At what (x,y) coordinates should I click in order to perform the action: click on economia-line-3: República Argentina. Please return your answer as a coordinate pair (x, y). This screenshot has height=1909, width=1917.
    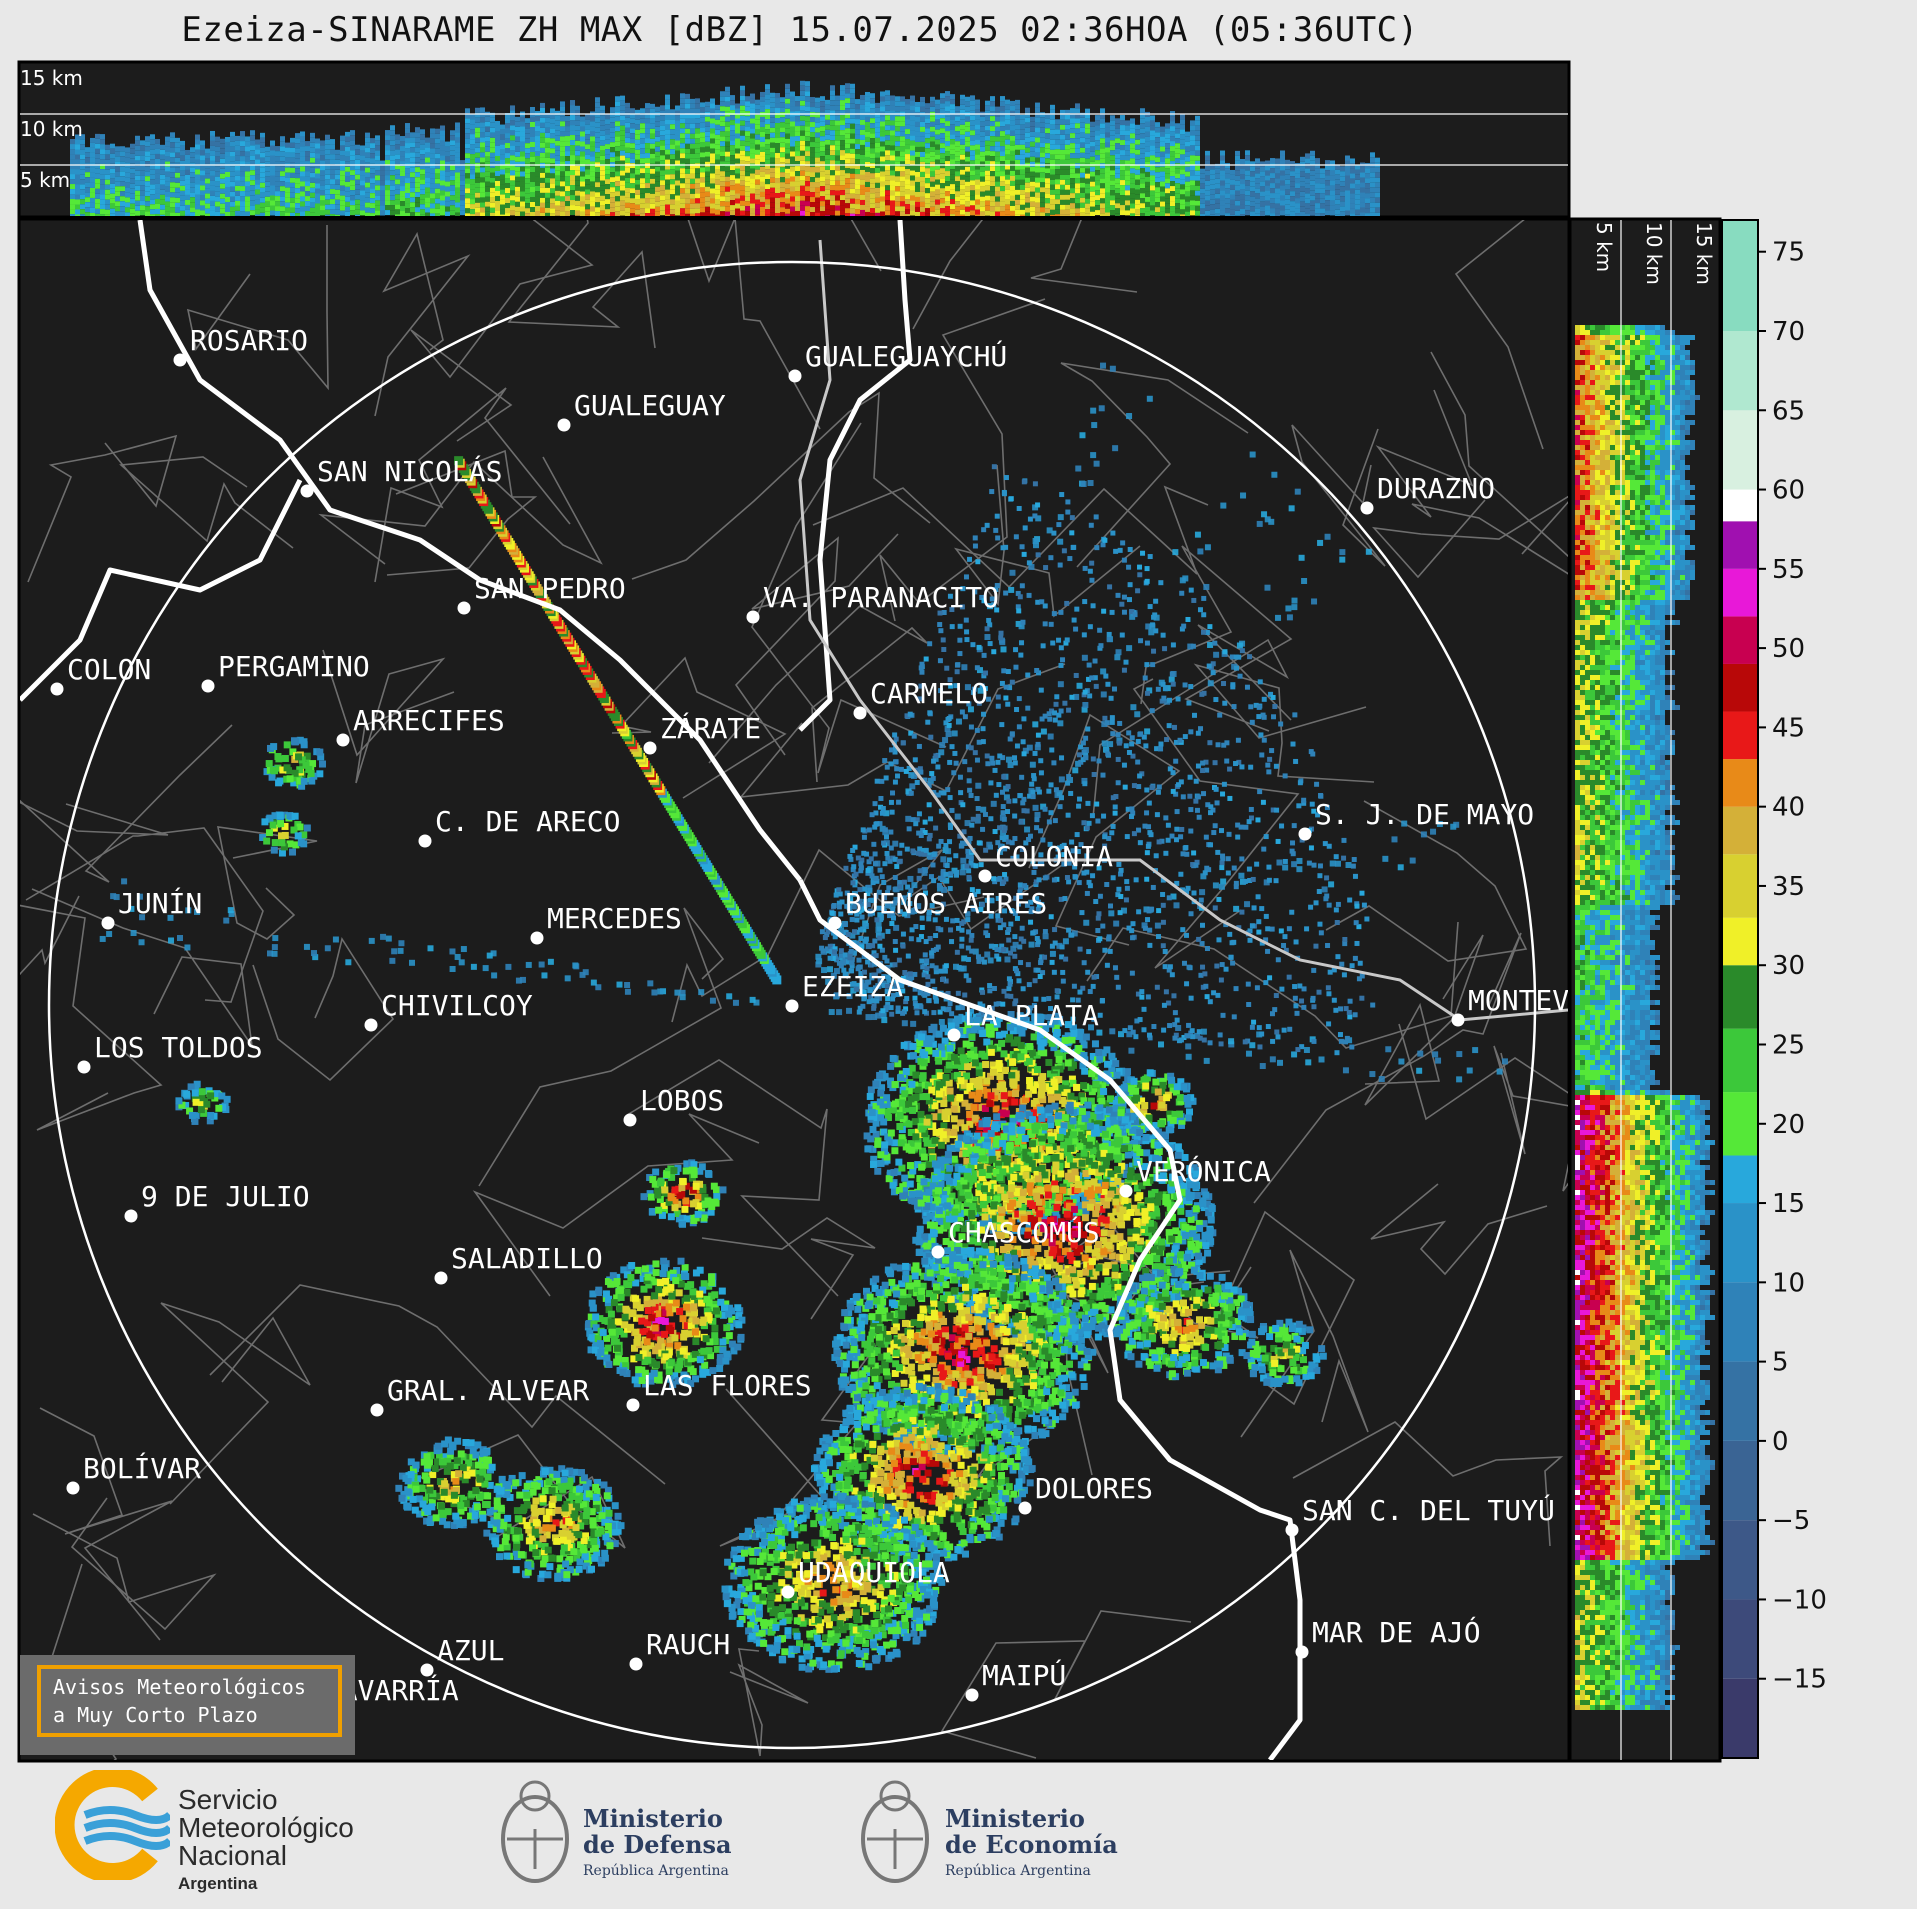
    Looking at the image, I should click on (1031, 1871).